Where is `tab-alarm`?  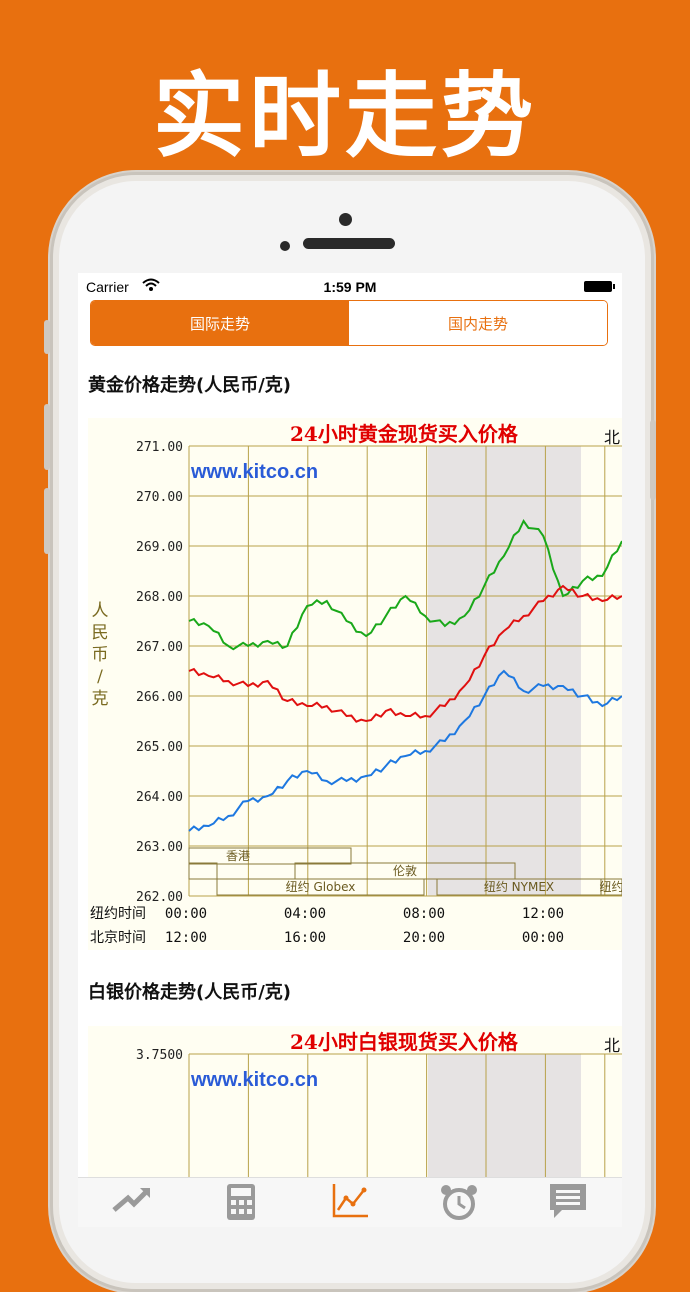
tab-alarm is located at coordinates (458, 1202).